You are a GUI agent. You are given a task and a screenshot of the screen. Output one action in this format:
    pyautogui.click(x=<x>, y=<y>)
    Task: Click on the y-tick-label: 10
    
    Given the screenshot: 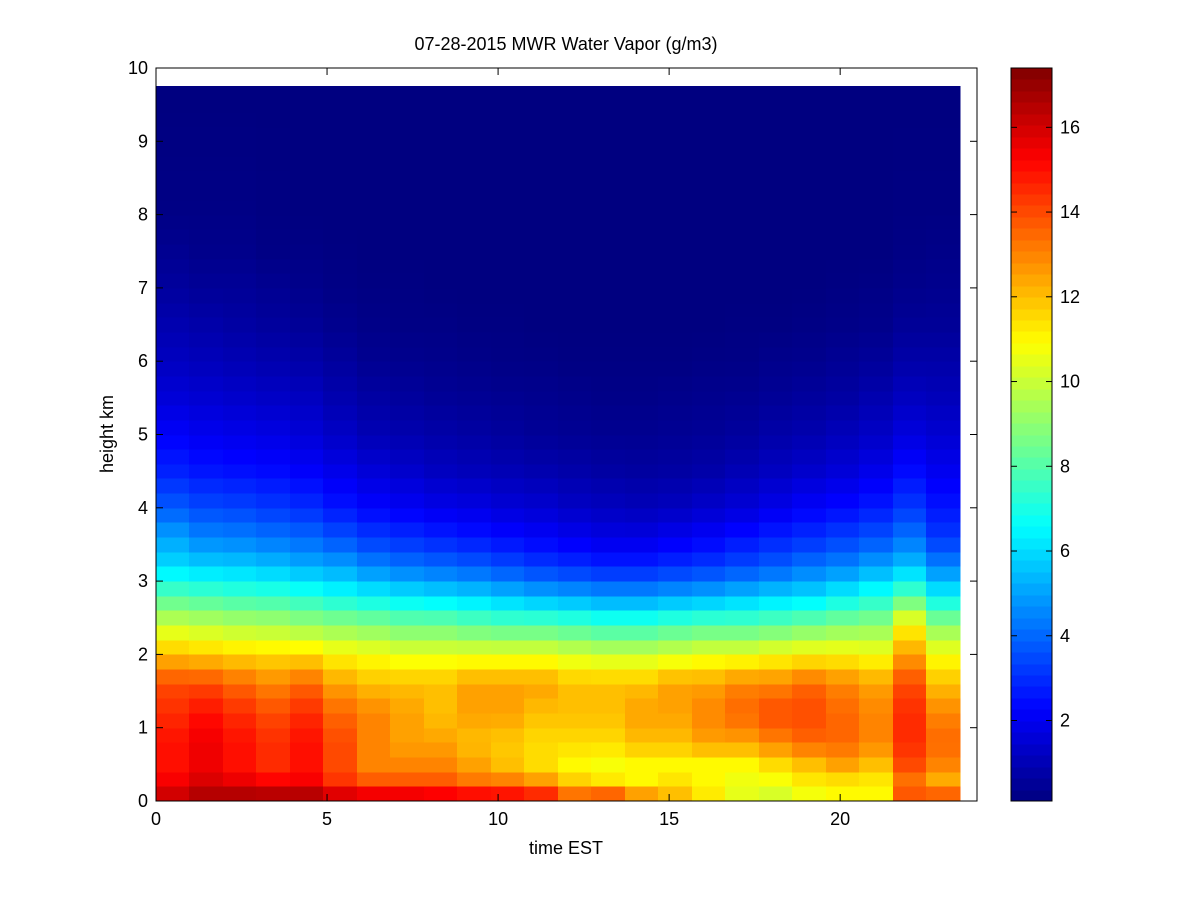 What is the action you would take?
    pyautogui.click(x=138, y=68)
    